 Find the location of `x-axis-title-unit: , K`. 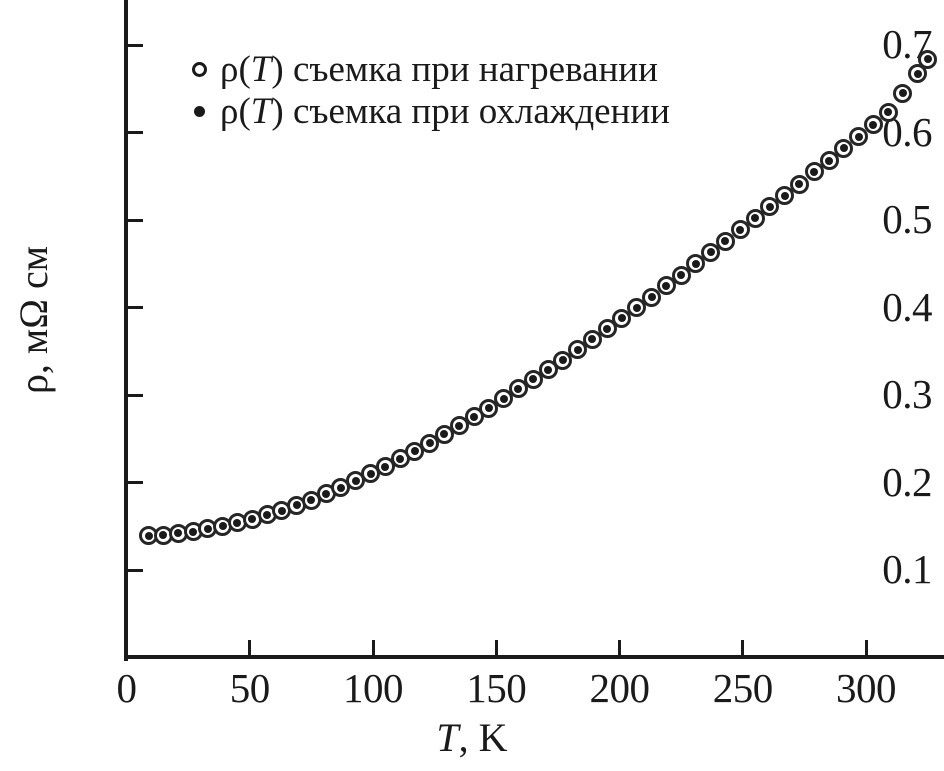

x-axis-title-unit: , K is located at coordinates (483, 737).